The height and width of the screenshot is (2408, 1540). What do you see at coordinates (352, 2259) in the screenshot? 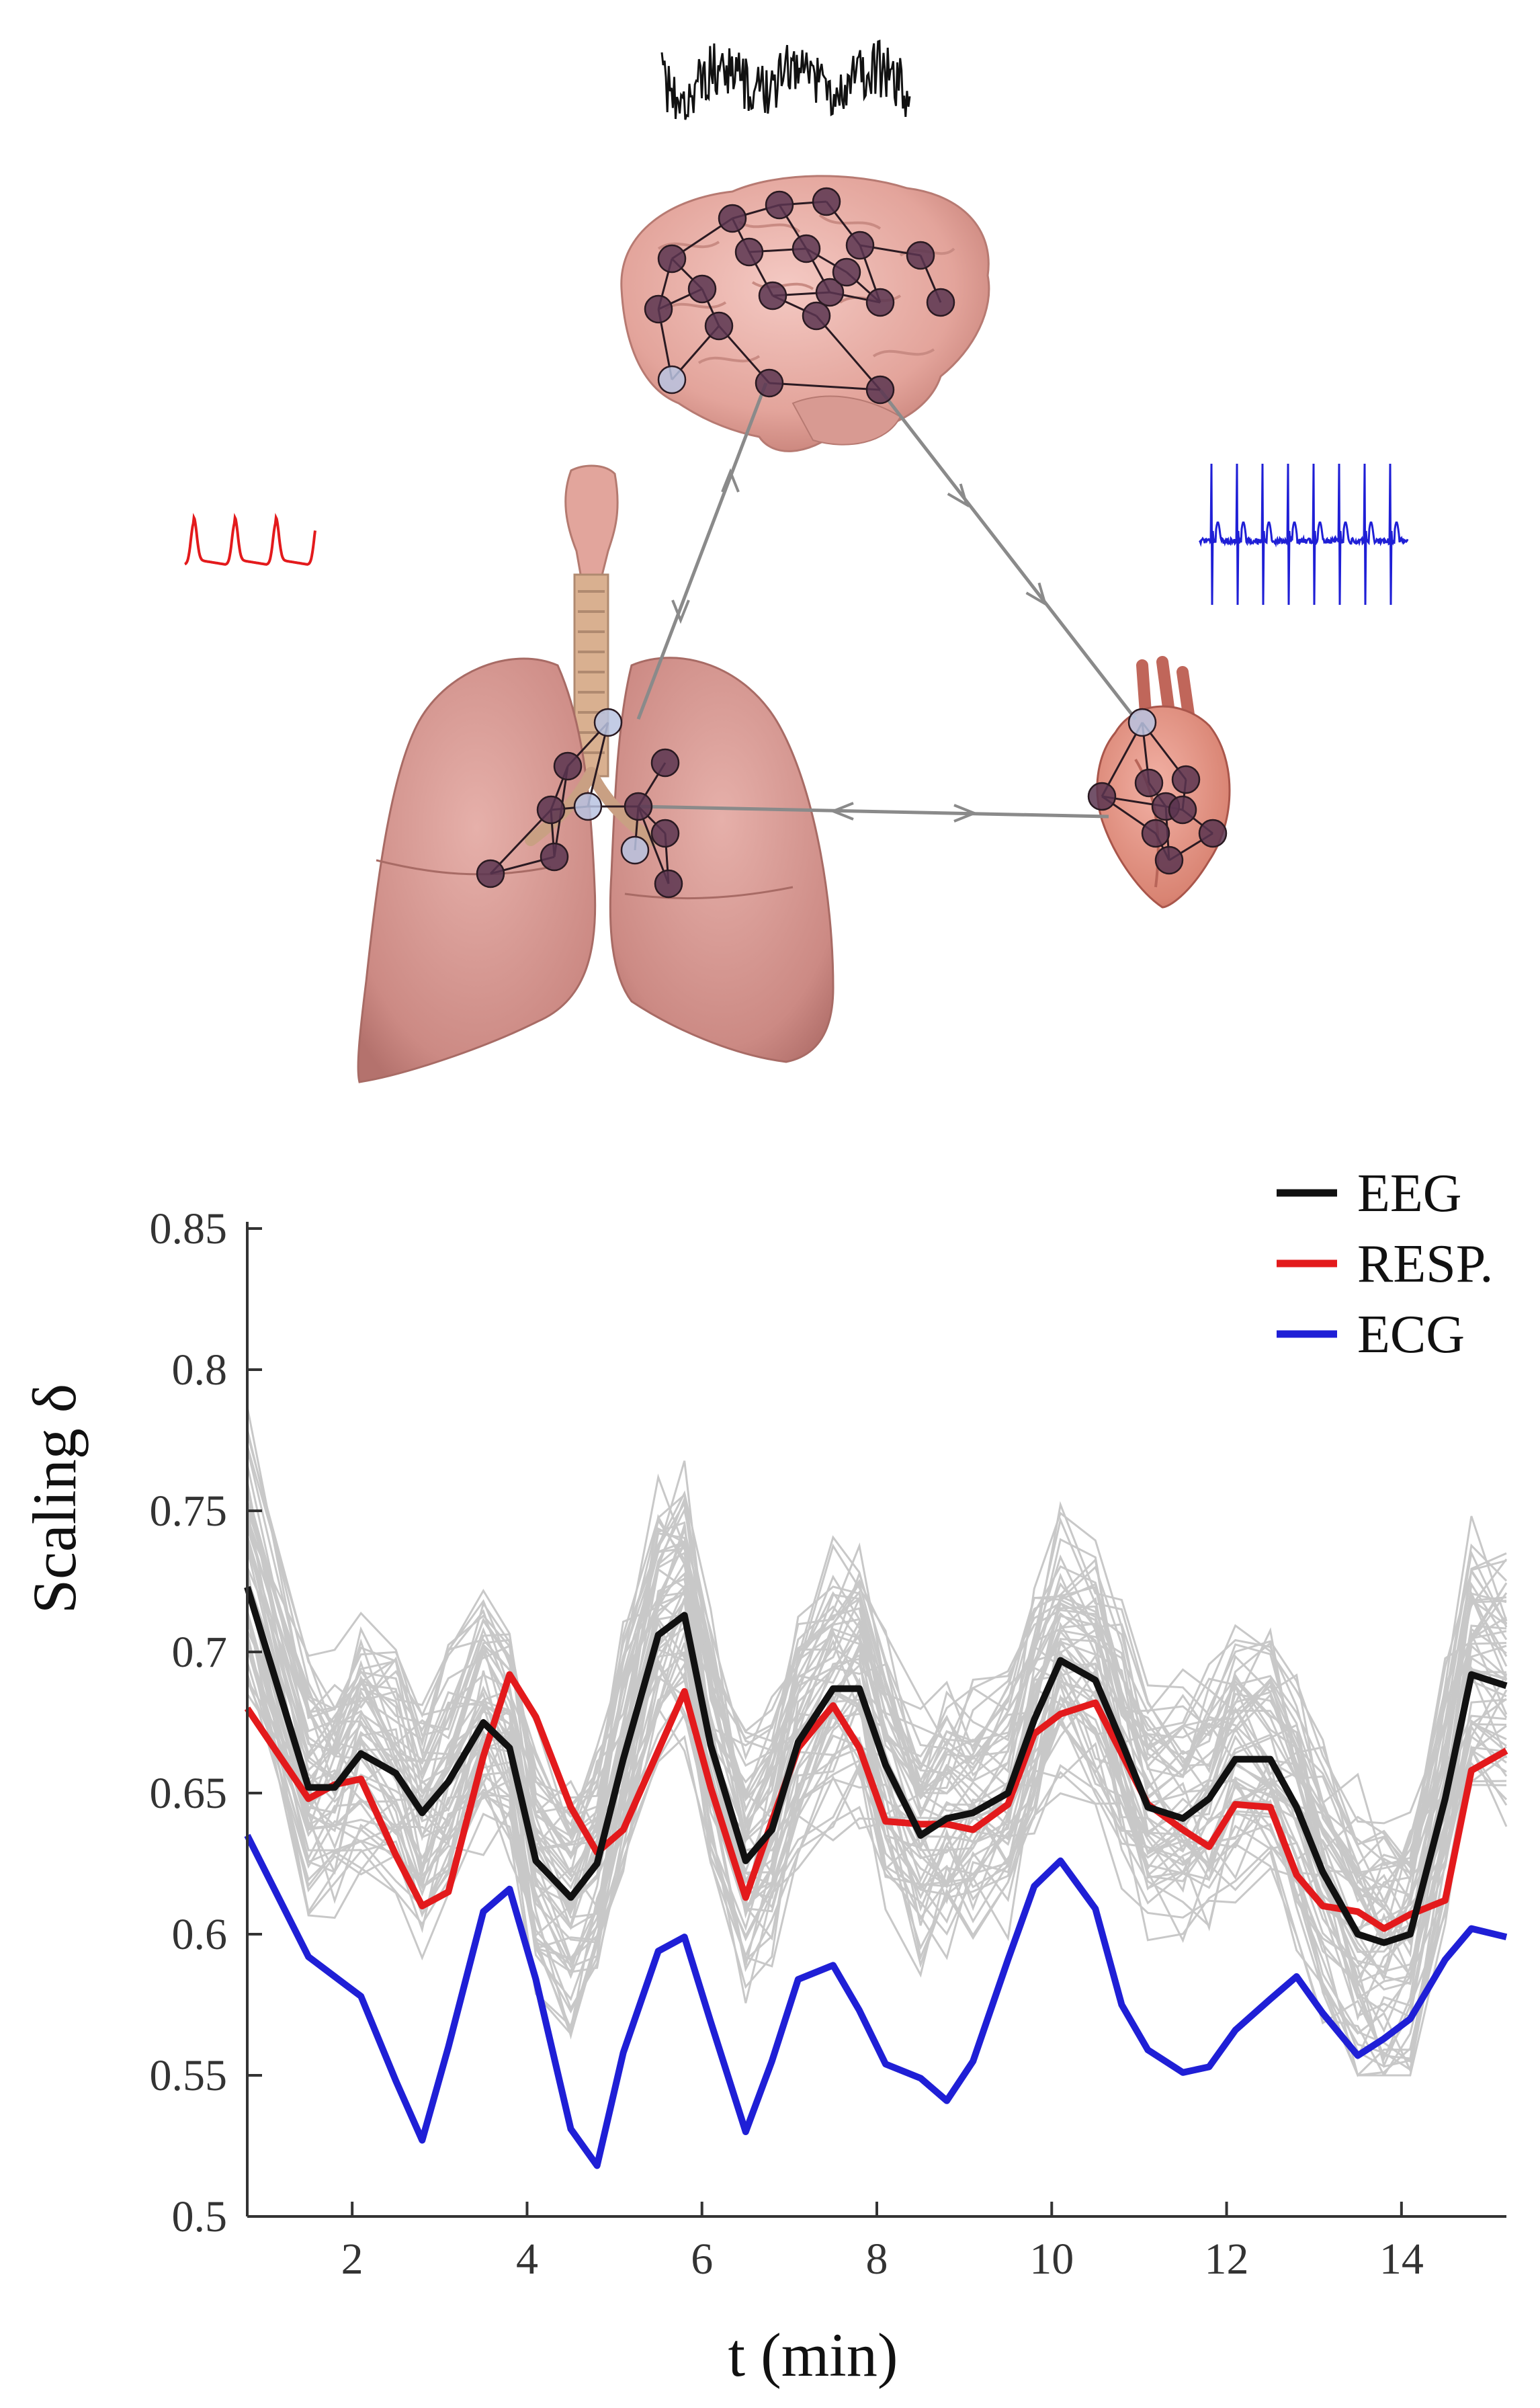
I see `x-tick-label: 2` at bounding box center [352, 2259].